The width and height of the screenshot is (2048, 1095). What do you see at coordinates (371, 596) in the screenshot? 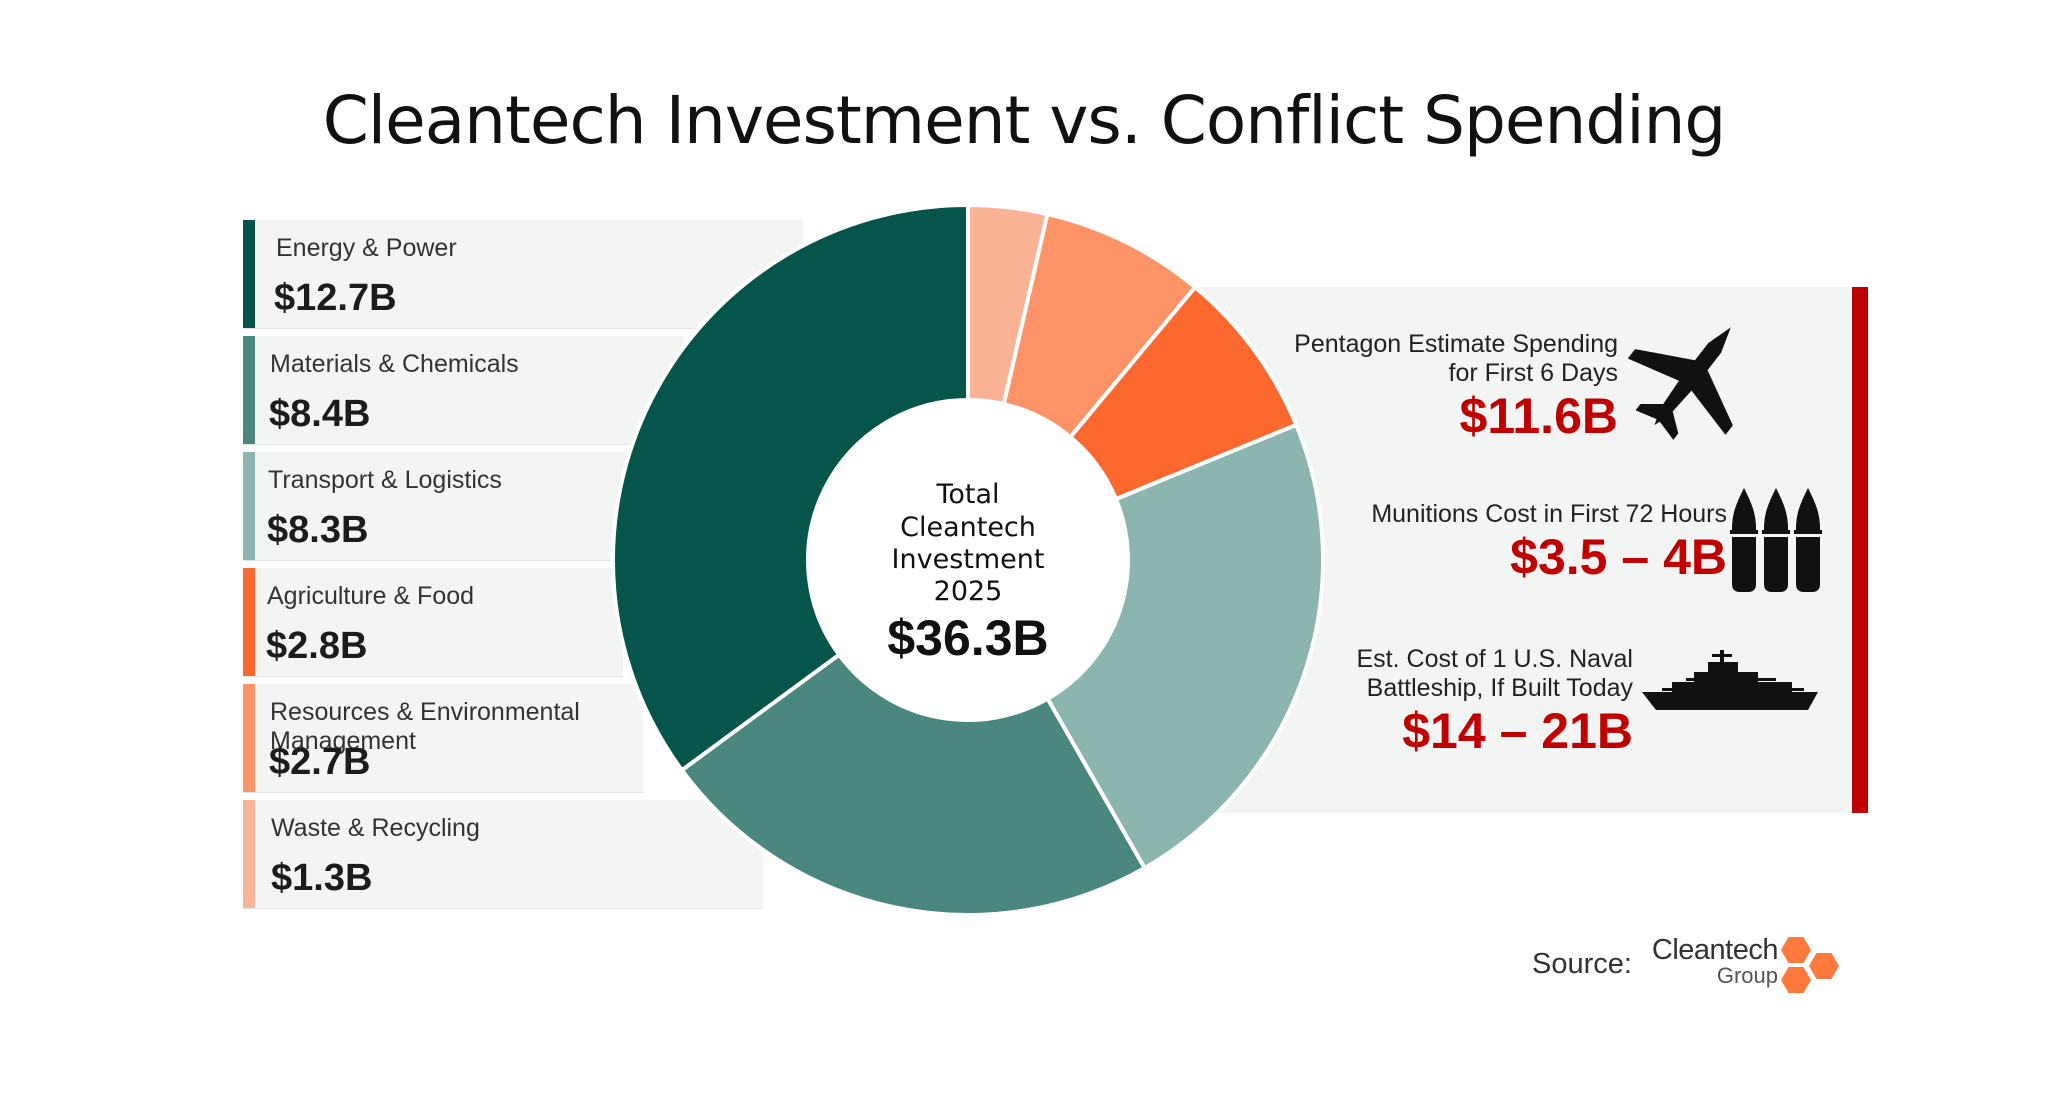
I see `legend-label: Agriculture & Food` at bounding box center [371, 596].